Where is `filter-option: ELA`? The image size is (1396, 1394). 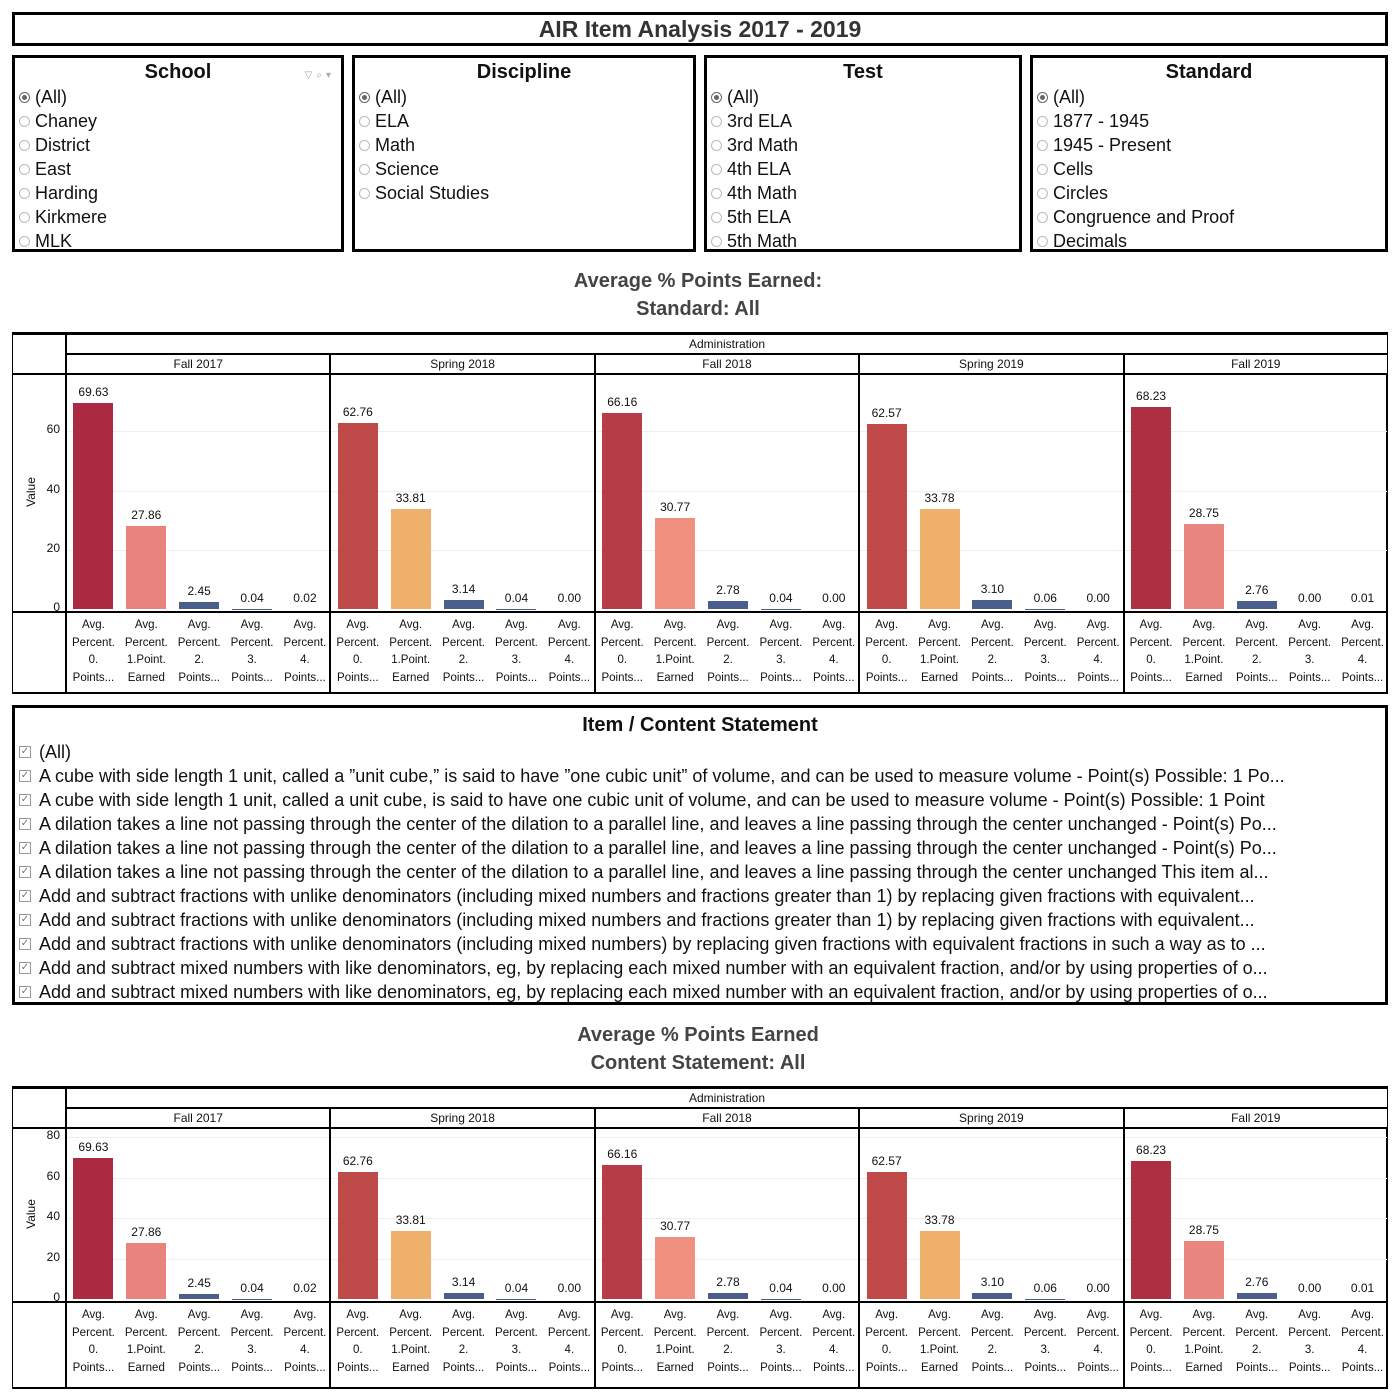 filter-option: ELA is located at coordinates (524, 121).